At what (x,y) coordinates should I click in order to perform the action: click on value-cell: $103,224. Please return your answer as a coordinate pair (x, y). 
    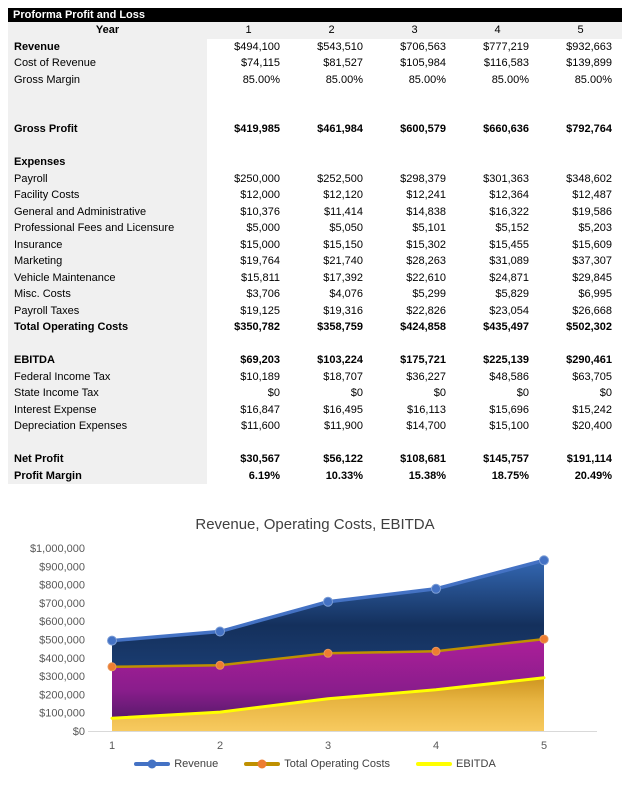
    Looking at the image, I should click on (340, 360).